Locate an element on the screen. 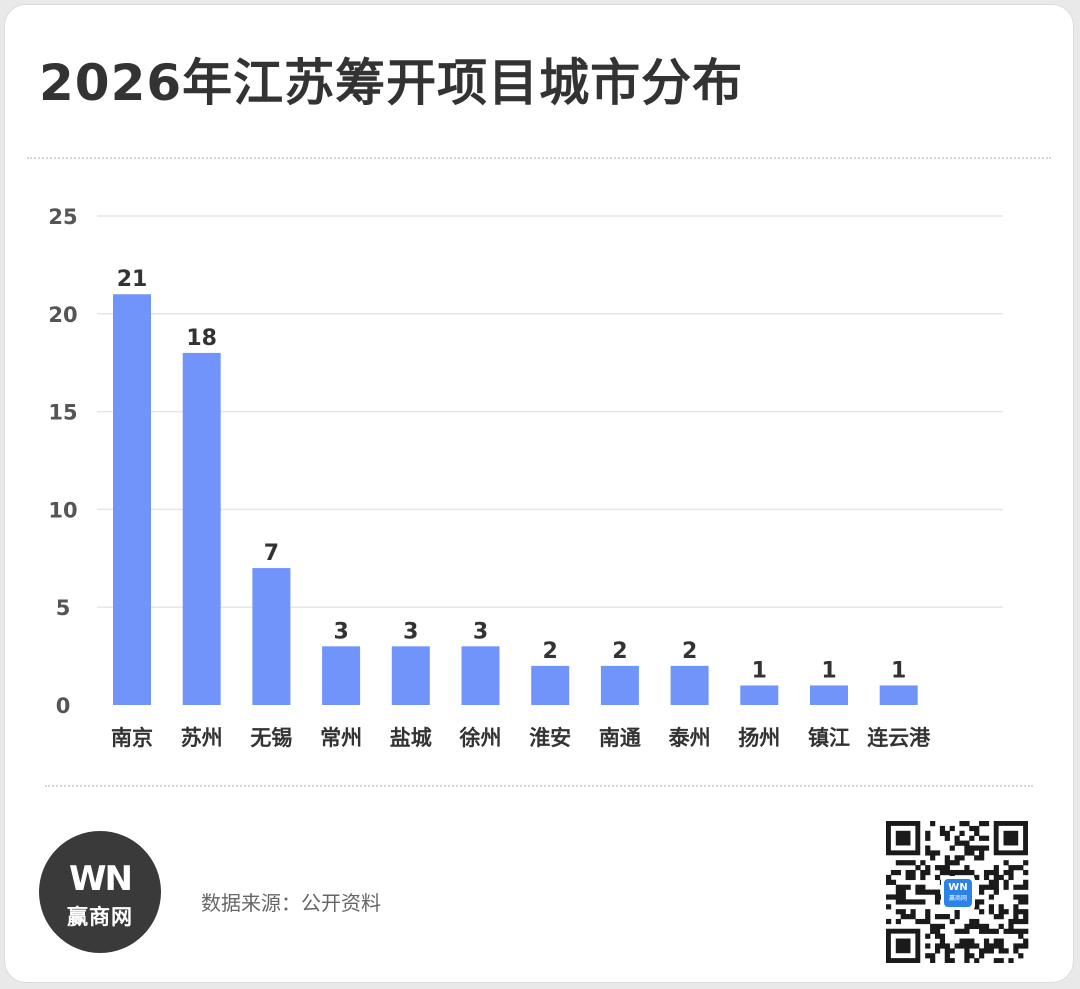  category-label: 扬州 is located at coordinates (759, 738).